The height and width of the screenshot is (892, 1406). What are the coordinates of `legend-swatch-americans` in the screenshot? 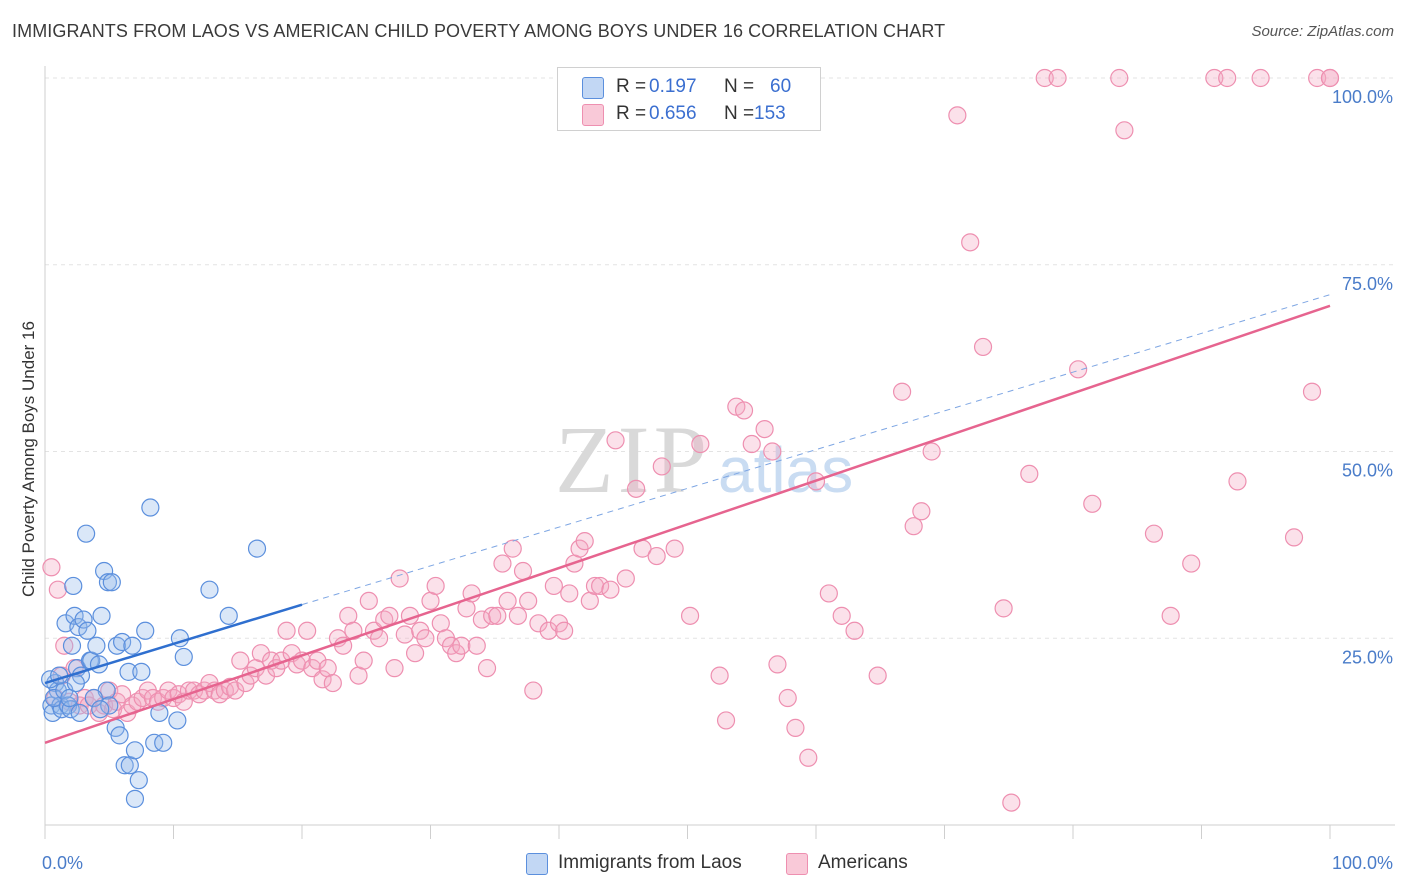 It's located at (593, 115).